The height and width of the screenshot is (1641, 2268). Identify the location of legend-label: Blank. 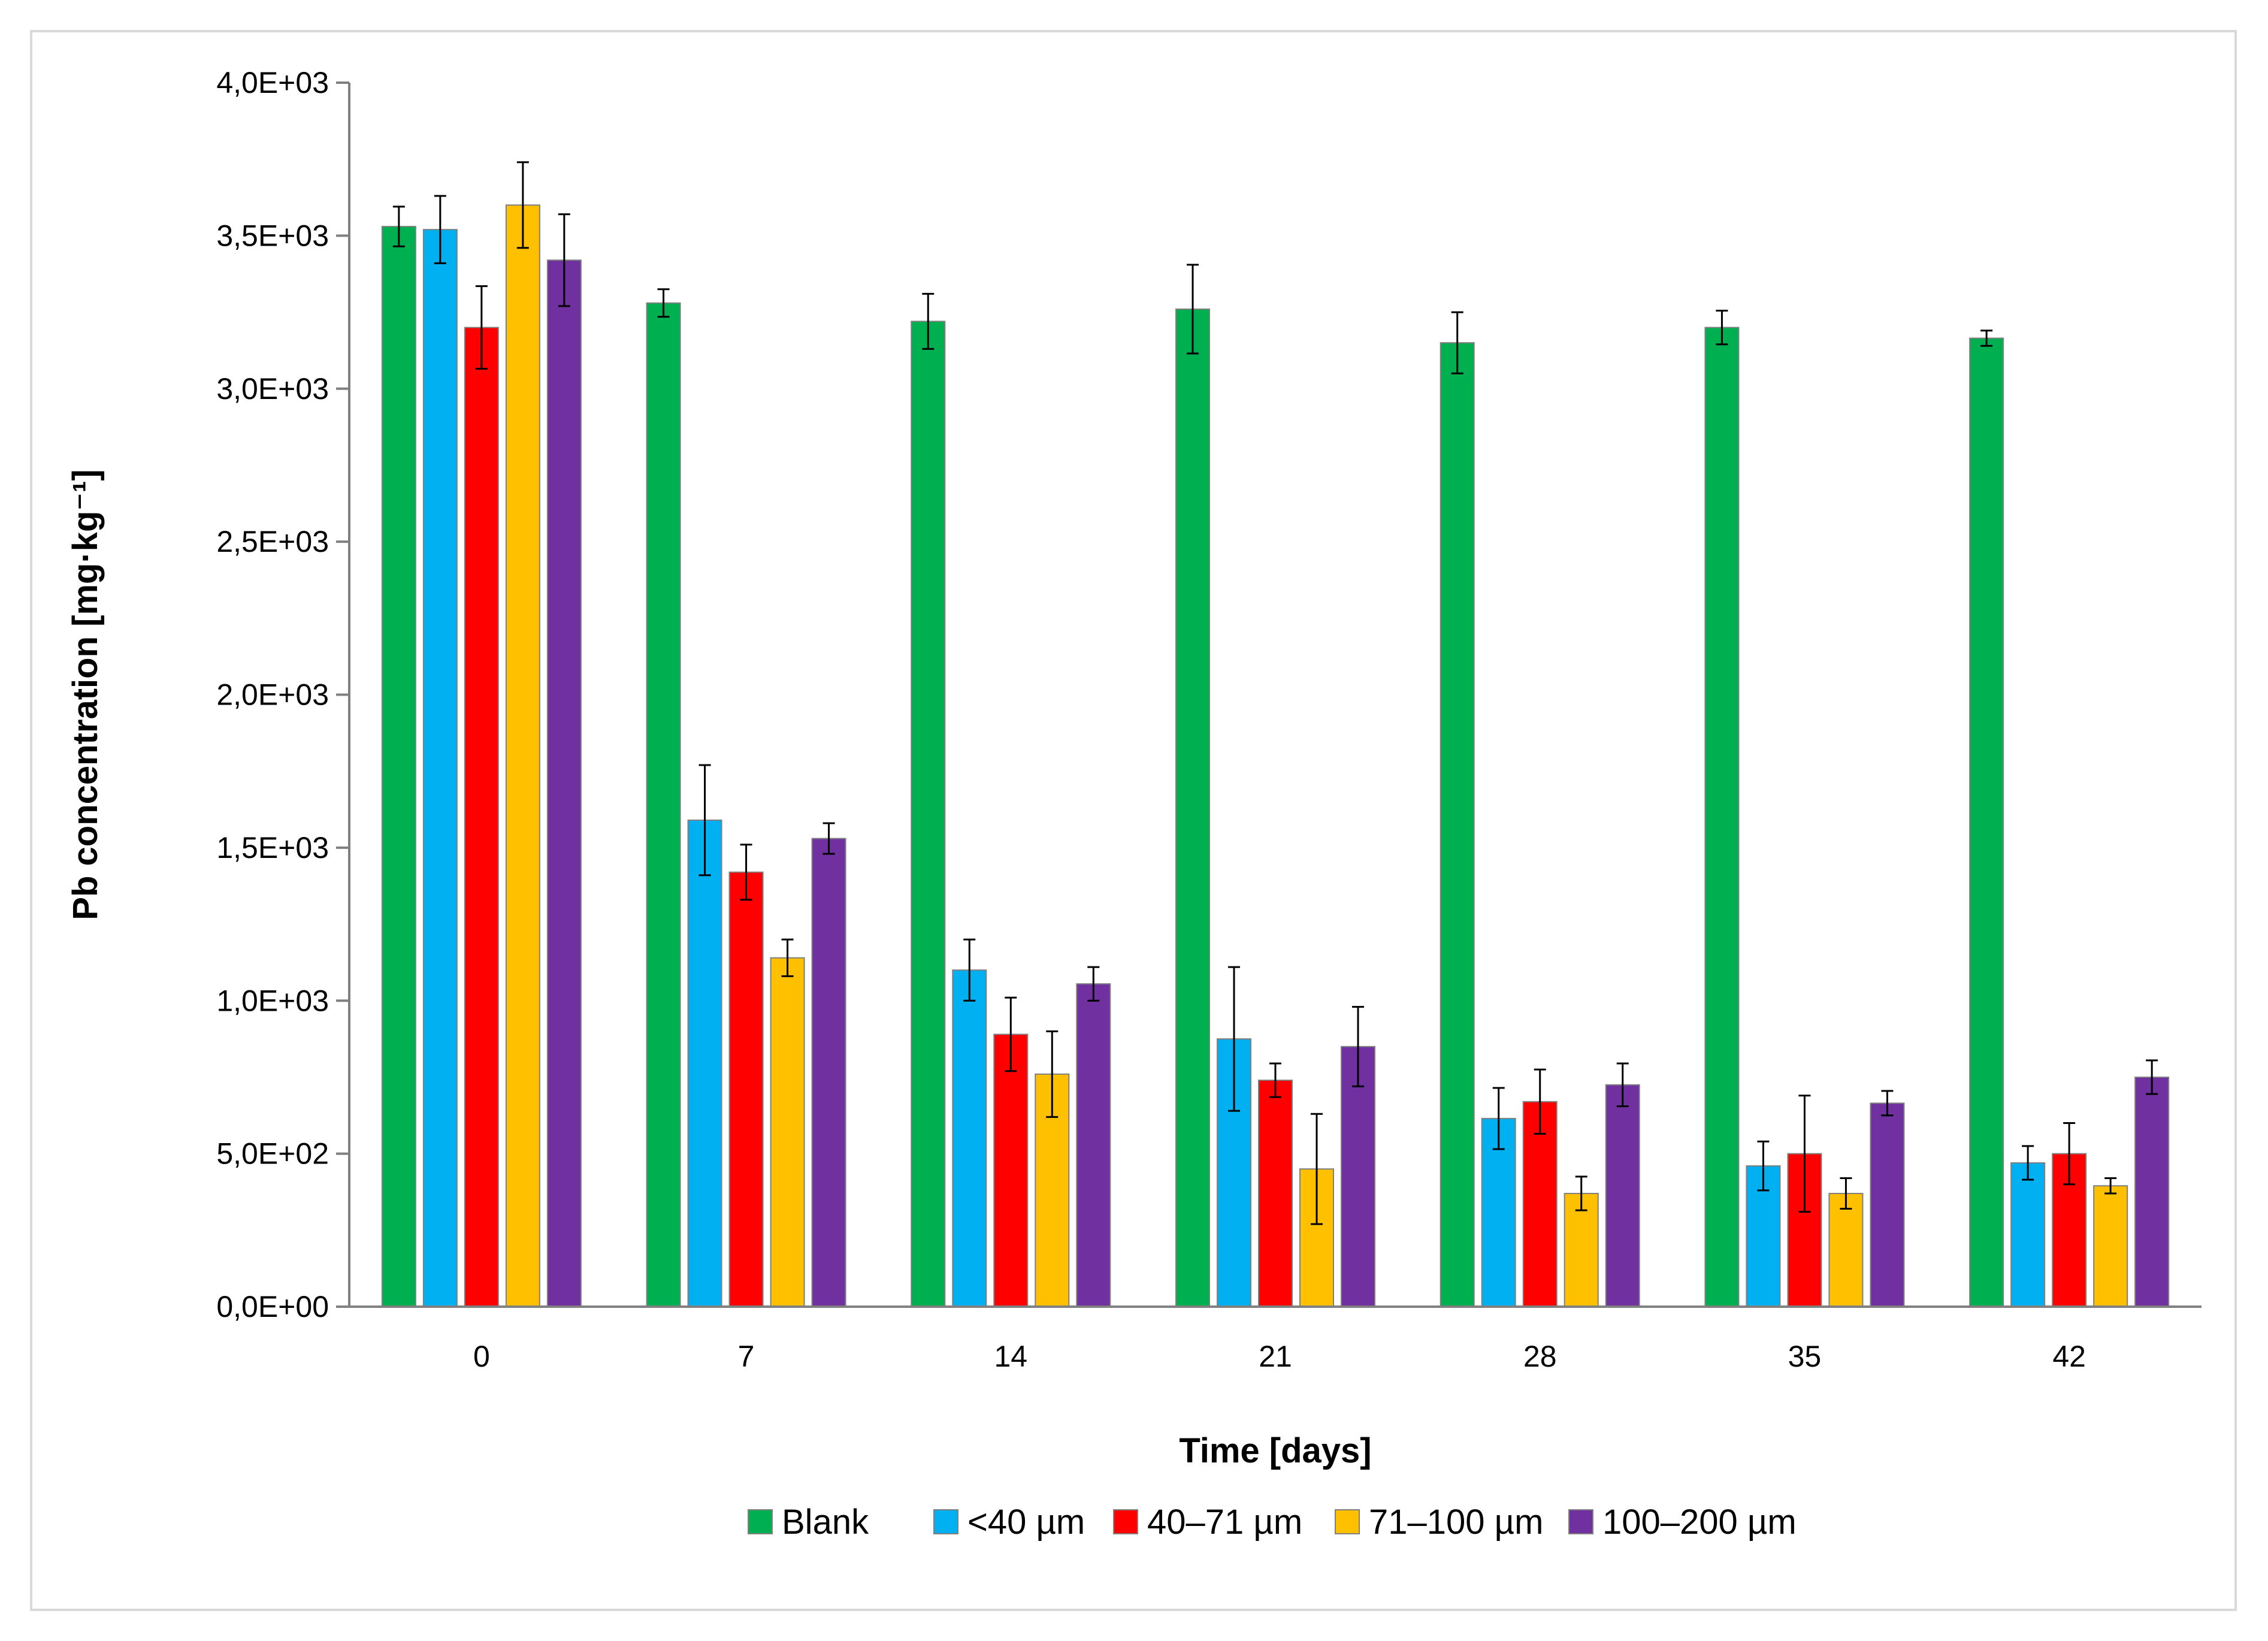
(825, 1522).